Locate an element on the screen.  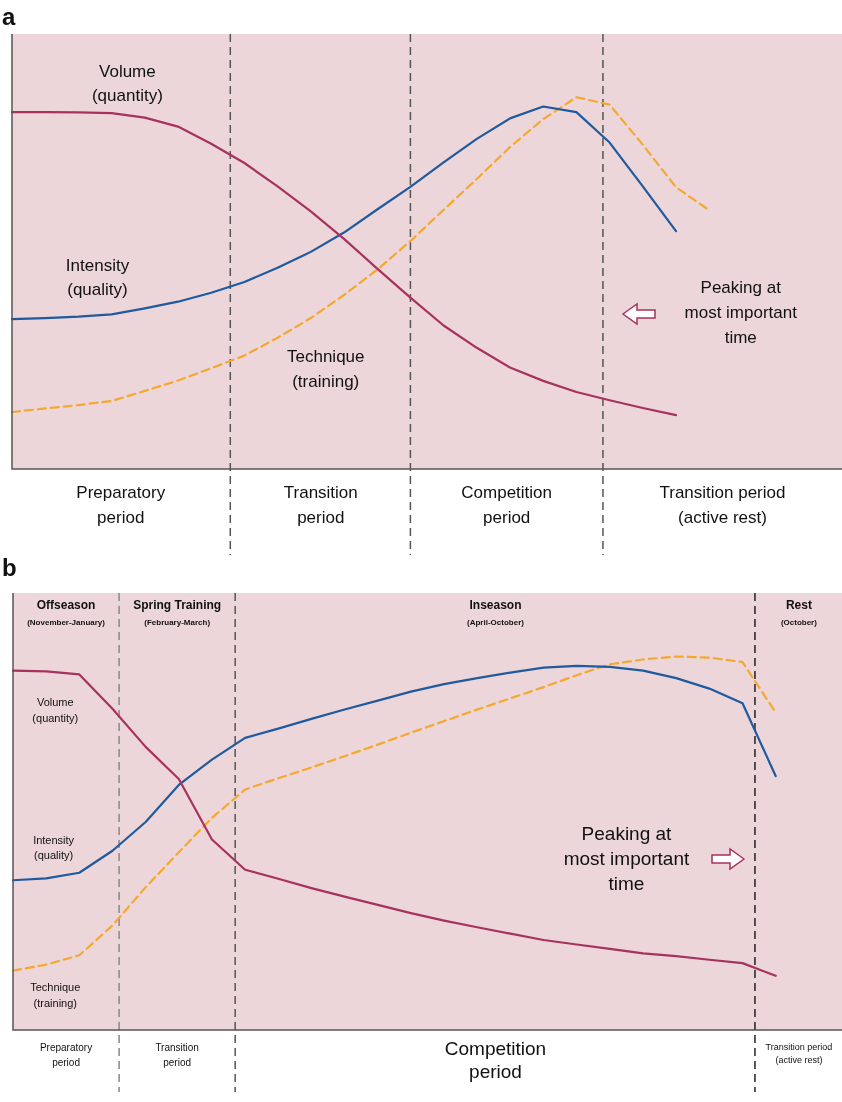
text: Spring Training (February-March) is located at coordinates (177, 613).